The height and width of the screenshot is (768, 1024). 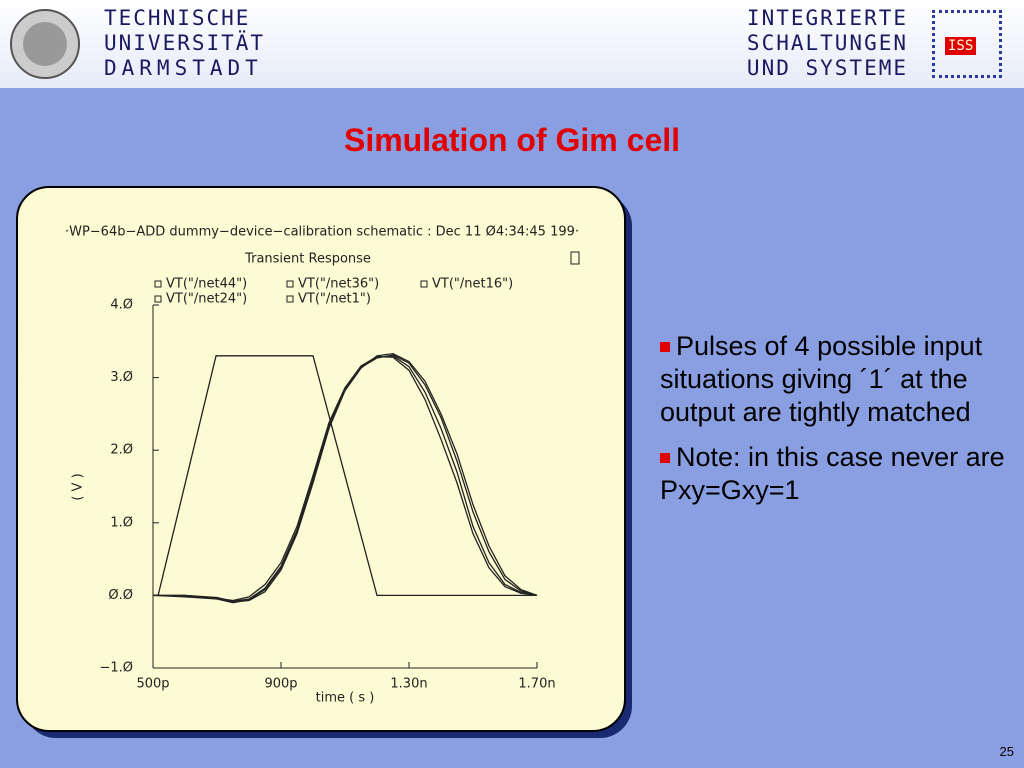 I want to click on legend-label: VT("/net44"), so click(x=206, y=284).